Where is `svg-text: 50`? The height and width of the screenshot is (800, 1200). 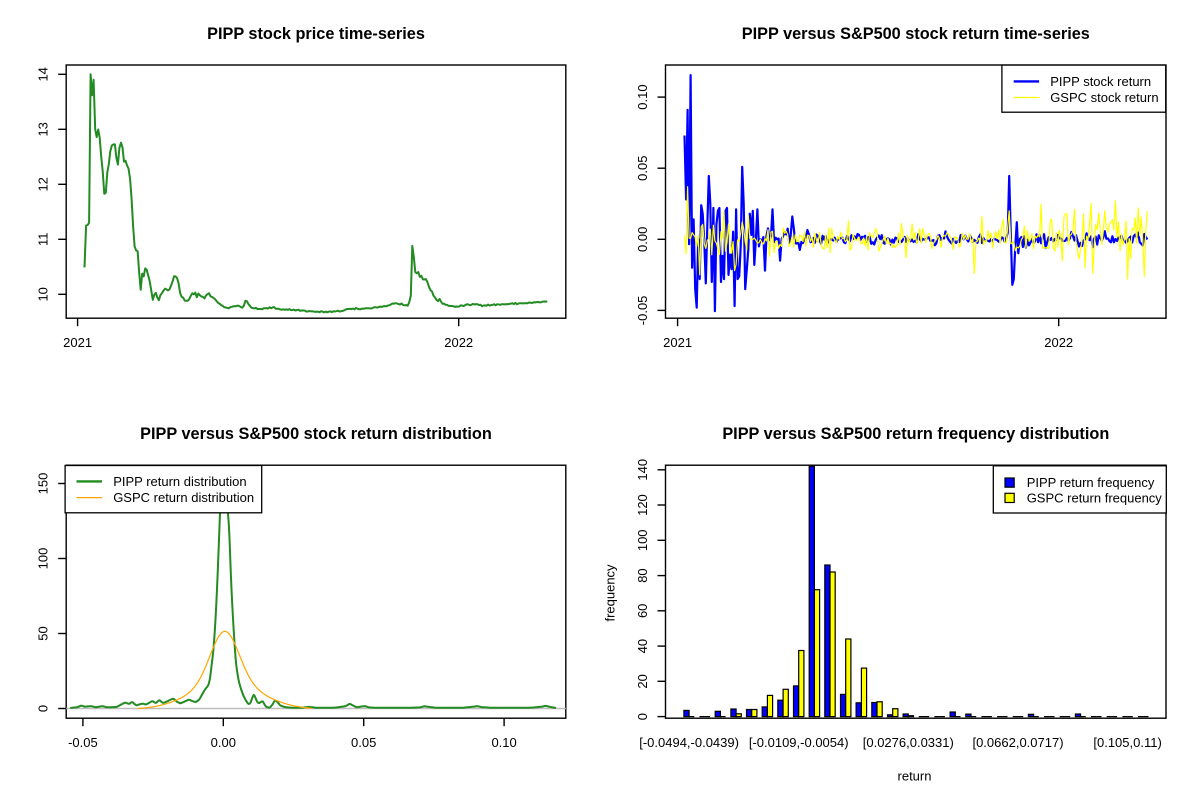
svg-text: 50 is located at coordinates (42, 633).